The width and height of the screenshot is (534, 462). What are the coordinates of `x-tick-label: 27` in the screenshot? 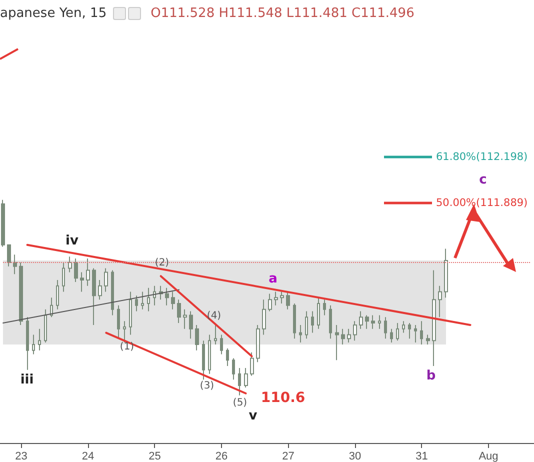 It's located at (288, 456).